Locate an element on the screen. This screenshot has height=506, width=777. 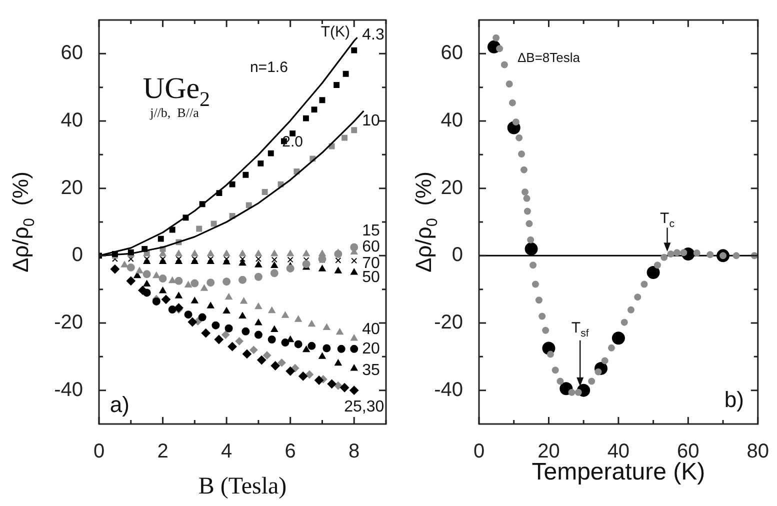
x-tick-label: 8 is located at coordinates (354, 451).